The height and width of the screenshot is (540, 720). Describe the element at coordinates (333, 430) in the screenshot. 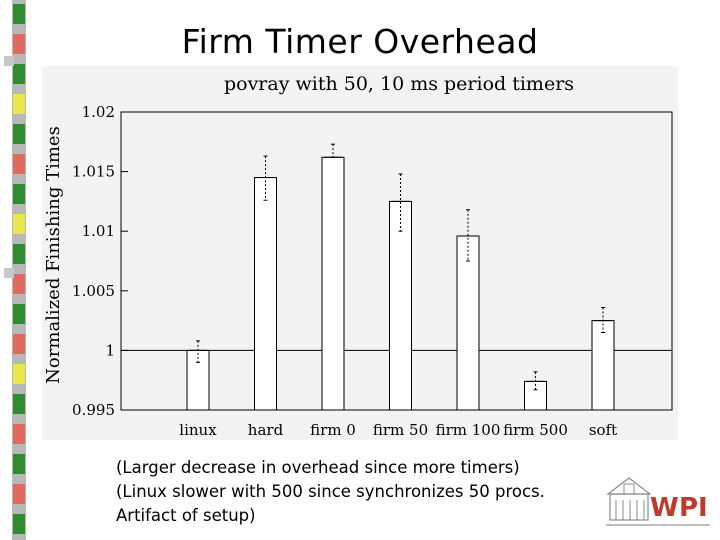

I see `x-tick-label: firm 0` at that location.